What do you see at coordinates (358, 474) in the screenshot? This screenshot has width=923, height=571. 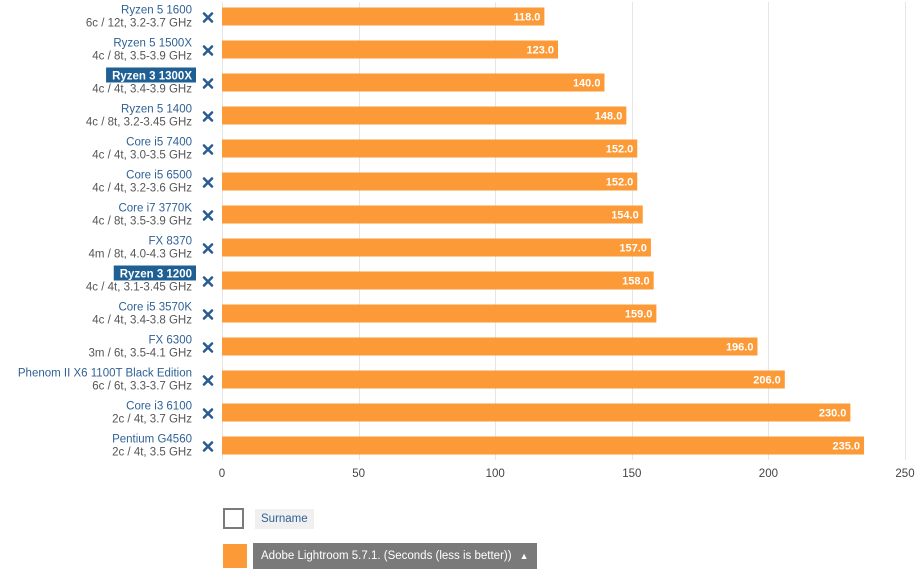 I see `x-tick-label: 50` at bounding box center [358, 474].